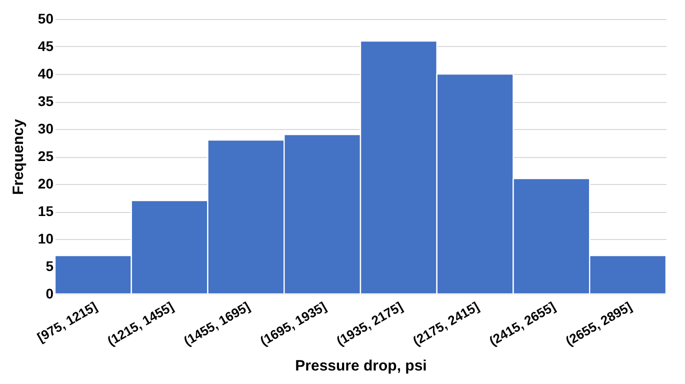 The image size is (685, 384). I want to click on y-tick-label: 5, so click(50, 266).